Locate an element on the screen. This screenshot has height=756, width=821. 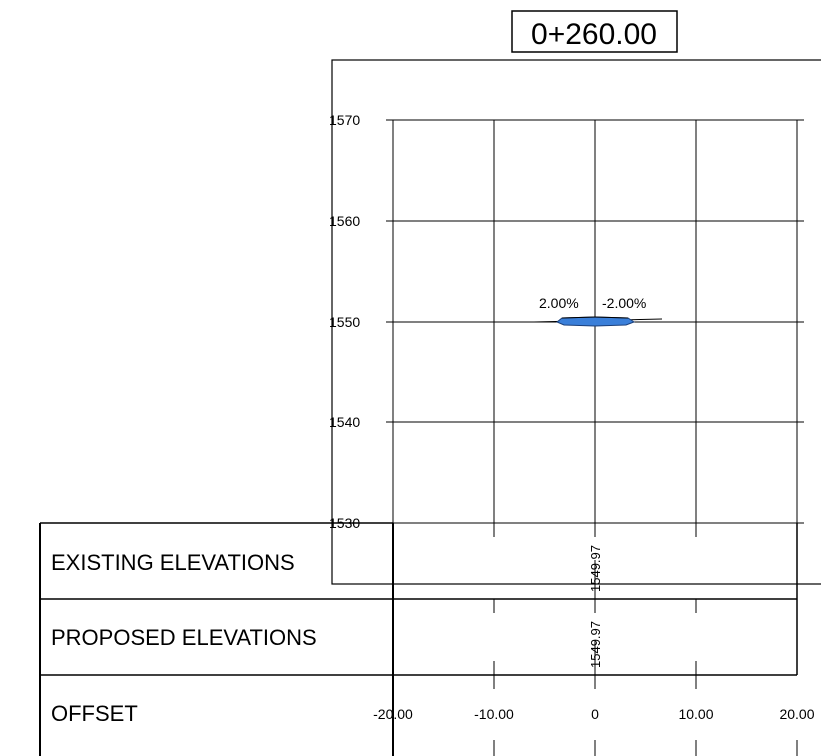
offset-tick-label: 10.00 is located at coordinates (695, 714).